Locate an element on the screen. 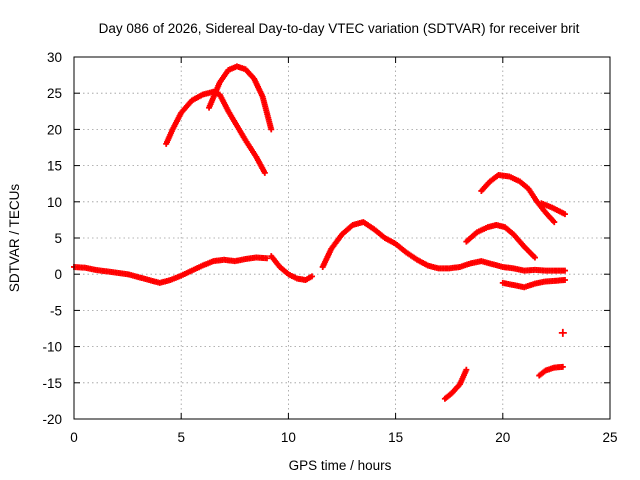  x-tick-label: 25 is located at coordinates (609, 437).